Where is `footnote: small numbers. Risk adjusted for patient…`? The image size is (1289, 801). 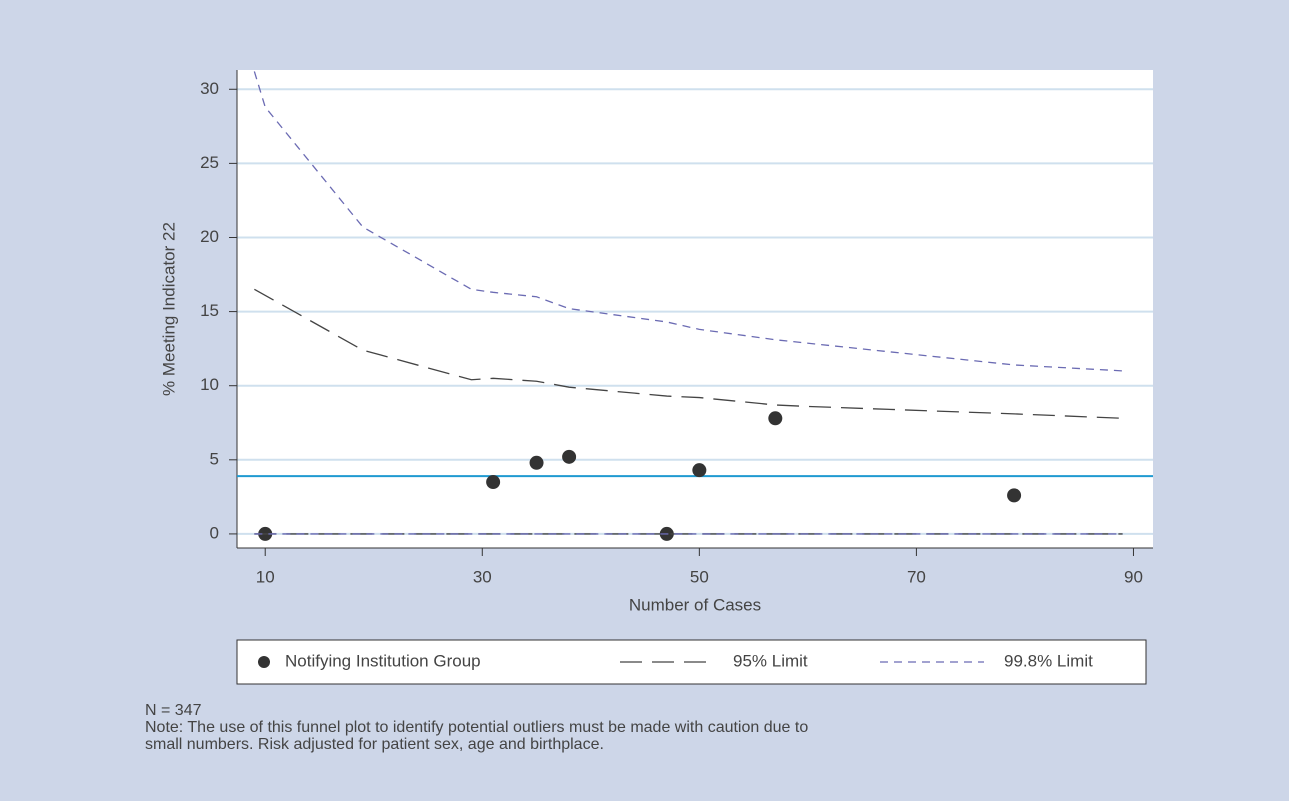
footnote: small numbers. Risk adjusted for patient… is located at coordinates (374, 744).